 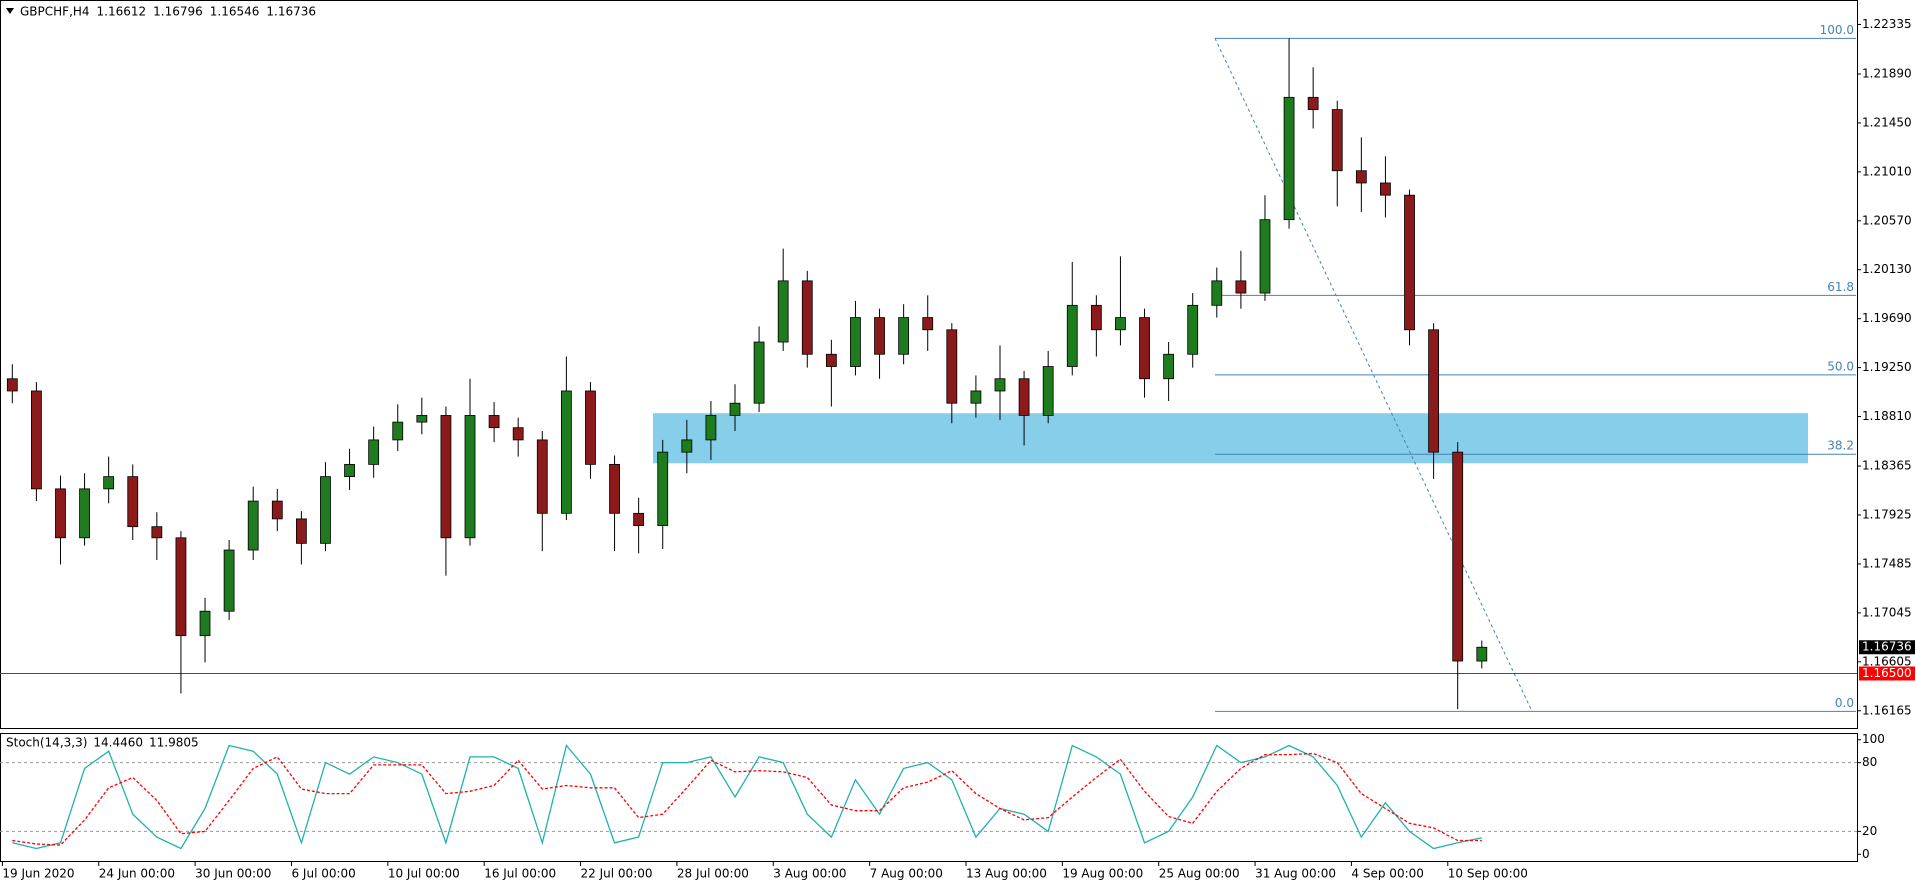 I want to click on y-tick-label: 1.21010, so click(x=1887, y=171).